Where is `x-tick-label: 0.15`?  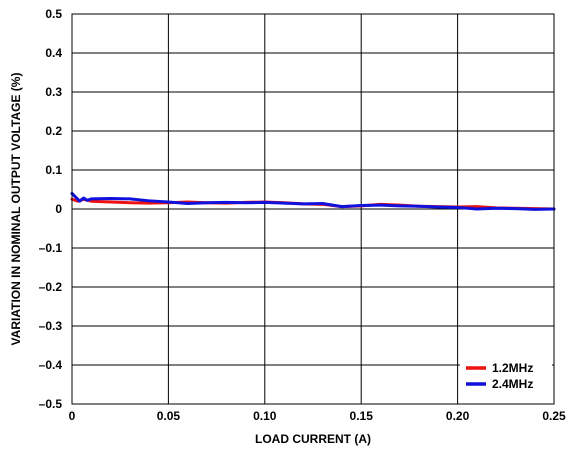
x-tick-label: 0.15 is located at coordinates (362, 416).